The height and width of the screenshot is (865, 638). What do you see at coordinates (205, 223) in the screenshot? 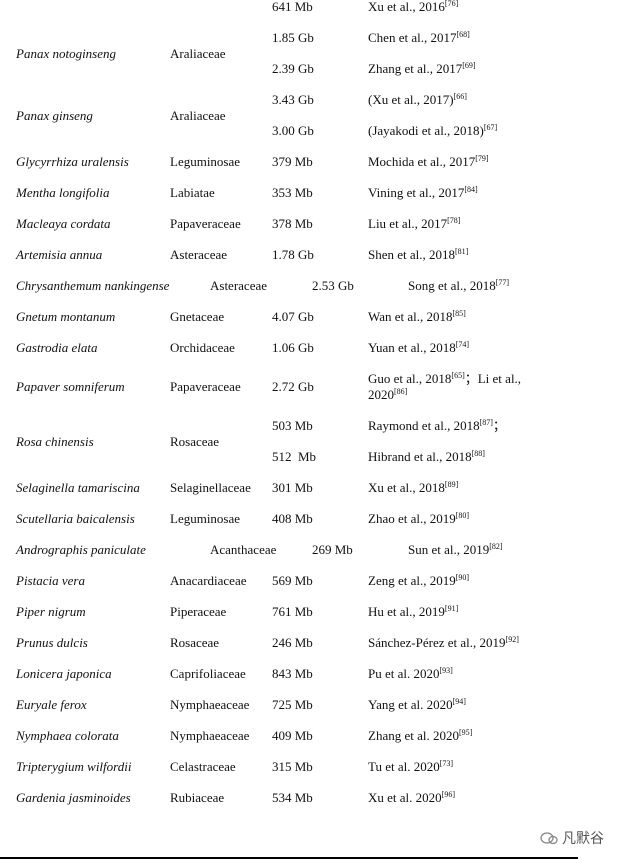
I see `family-cell: Papaveraceae` at bounding box center [205, 223].